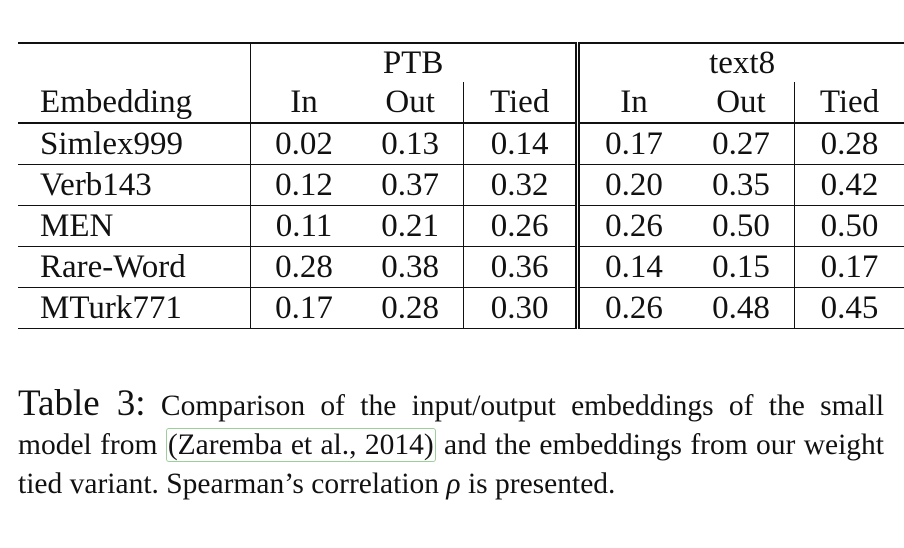 Image resolution: width=904 pixels, height=548 pixels. Describe the element at coordinates (304, 308) in the screenshot. I see `table-cell-ptb-in: 0.17` at that location.